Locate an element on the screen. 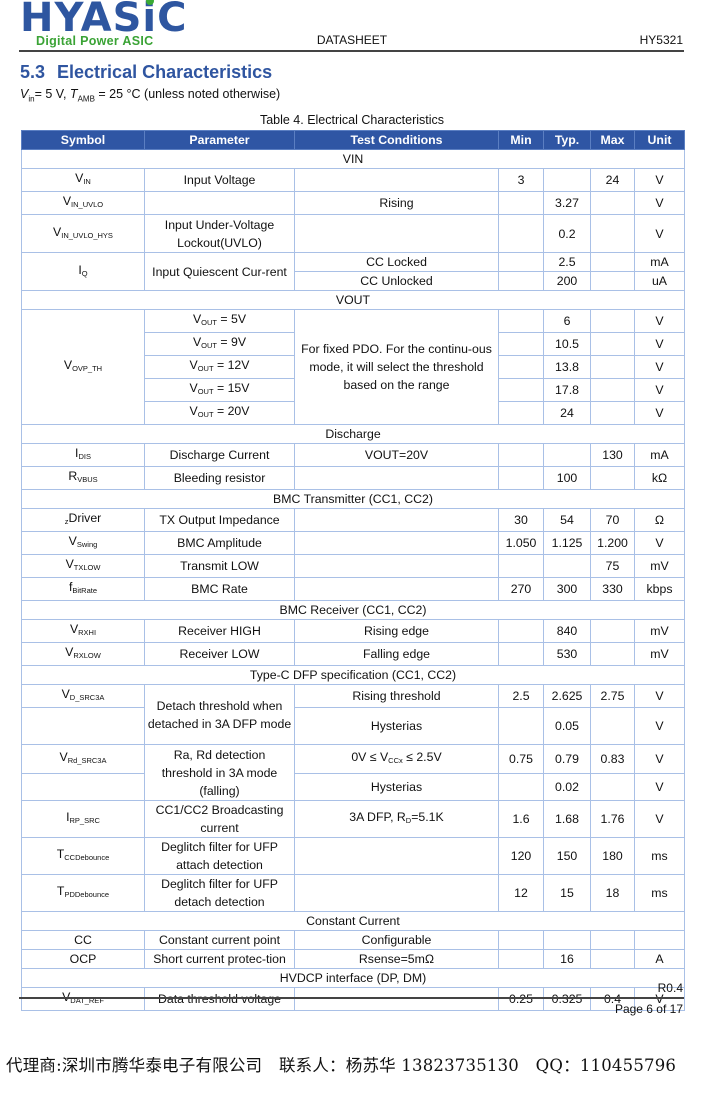 The image size is (720, 1094). column-header-max: Max is located at coordinates (612, 140).